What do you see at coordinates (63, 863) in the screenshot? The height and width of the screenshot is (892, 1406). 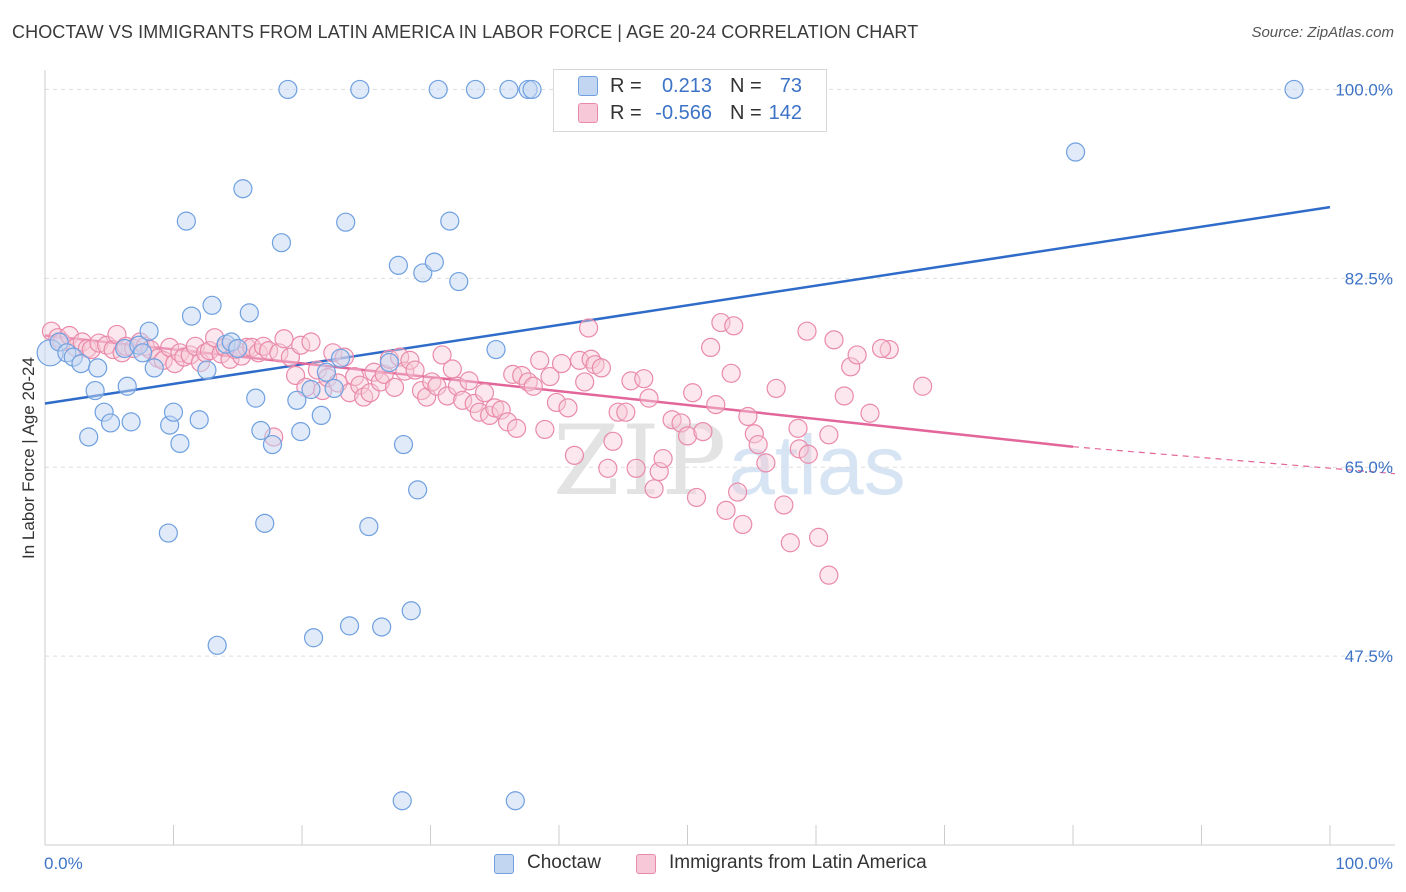 I see `x-tick-label: 0.0%` at bounding box center [63, 863].